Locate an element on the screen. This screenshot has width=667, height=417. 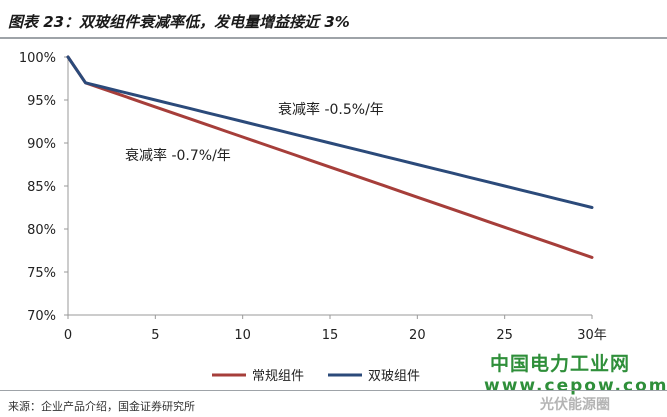
x-tick-label: 25 is located at coordinates (504, 335).